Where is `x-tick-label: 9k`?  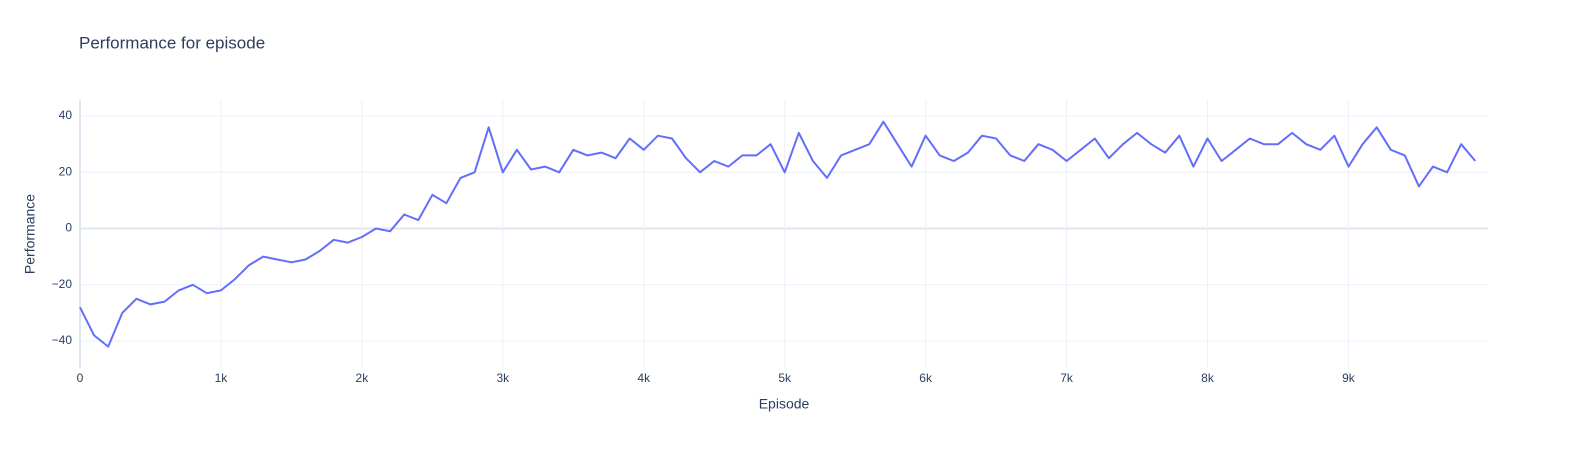
x-tick-label: 9k is located at coordinates (1349, 378).